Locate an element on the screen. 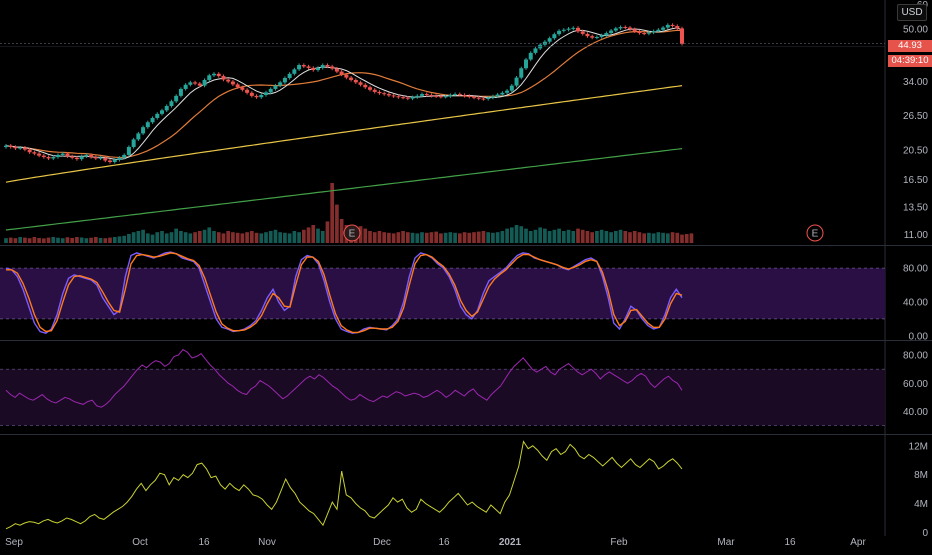 Image resolution: width=932 pixels, height=555 pixels. indicator-line is located at coordinates (344, 485).